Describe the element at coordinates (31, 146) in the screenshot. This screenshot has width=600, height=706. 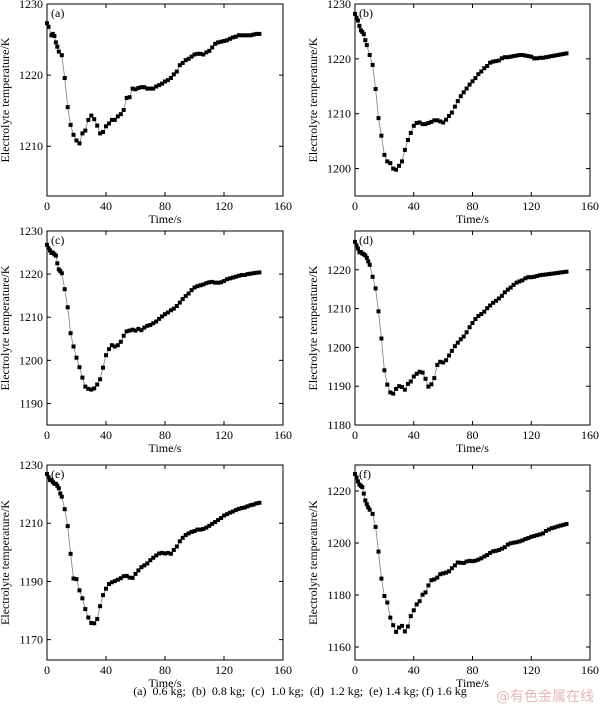
I see `y-tick-label: 1210` at that location.